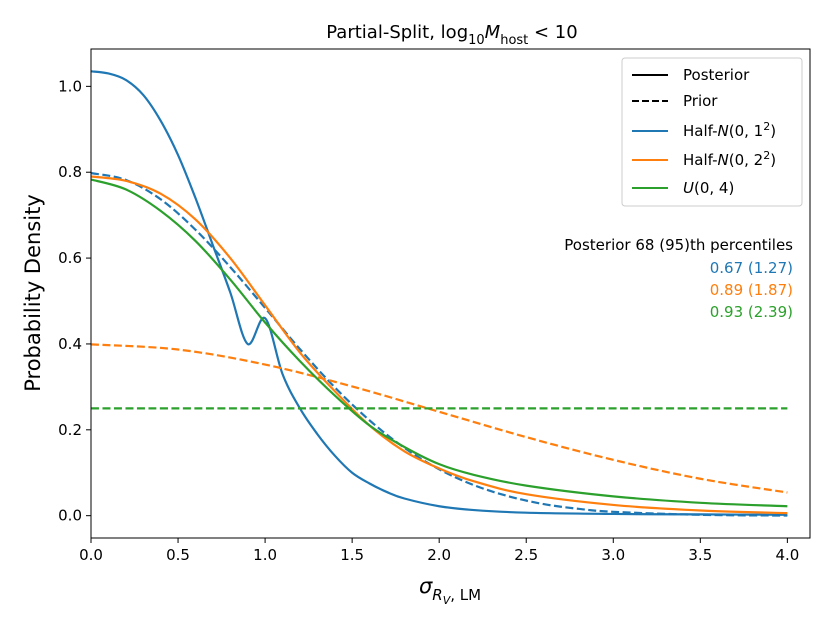  Describe the element at coordinates (700, 555) in the screenshot. I see `x-tick-label: 3.5` at that location.